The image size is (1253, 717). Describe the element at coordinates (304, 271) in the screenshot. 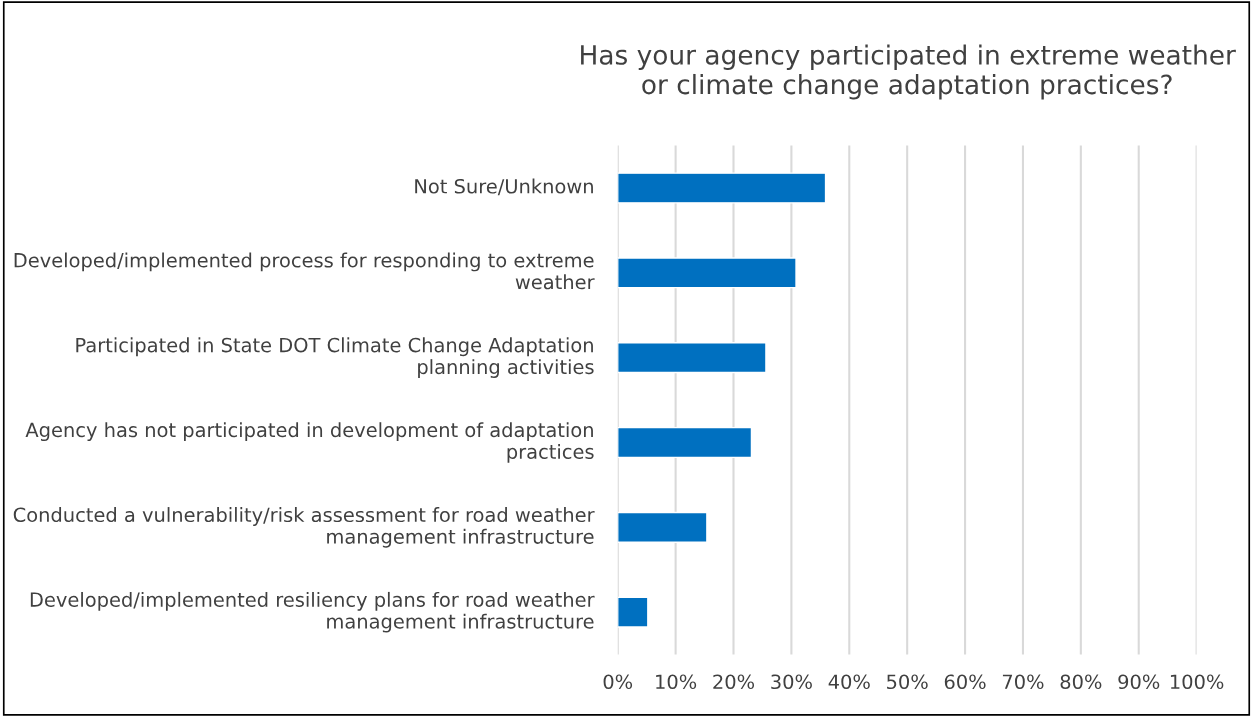

I see `y-tick-label: Developed/implemented process for responding to extreme weather` at that location.